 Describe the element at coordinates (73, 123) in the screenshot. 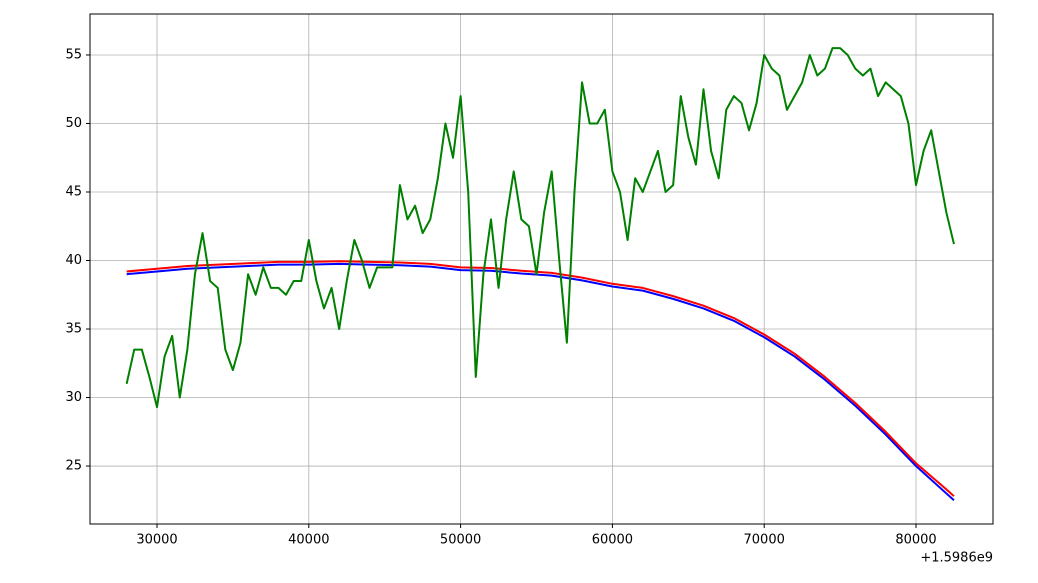

I see `y-tick-label: 50` at that location.